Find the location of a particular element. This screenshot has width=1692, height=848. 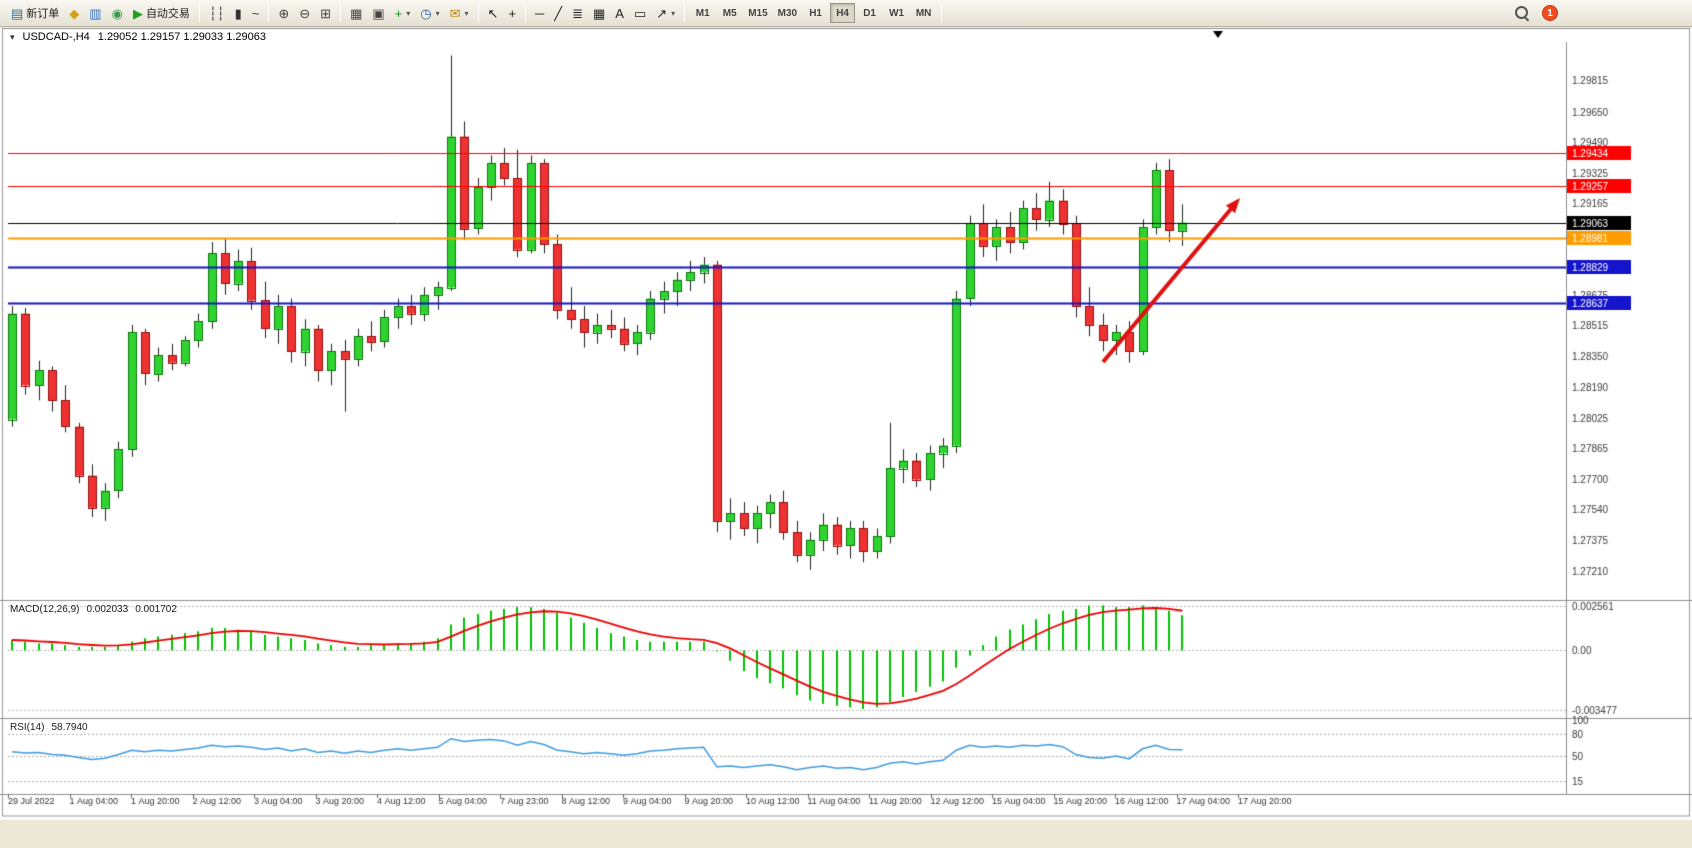

line-chart-button: ~ is located at coordinates (256, 13).